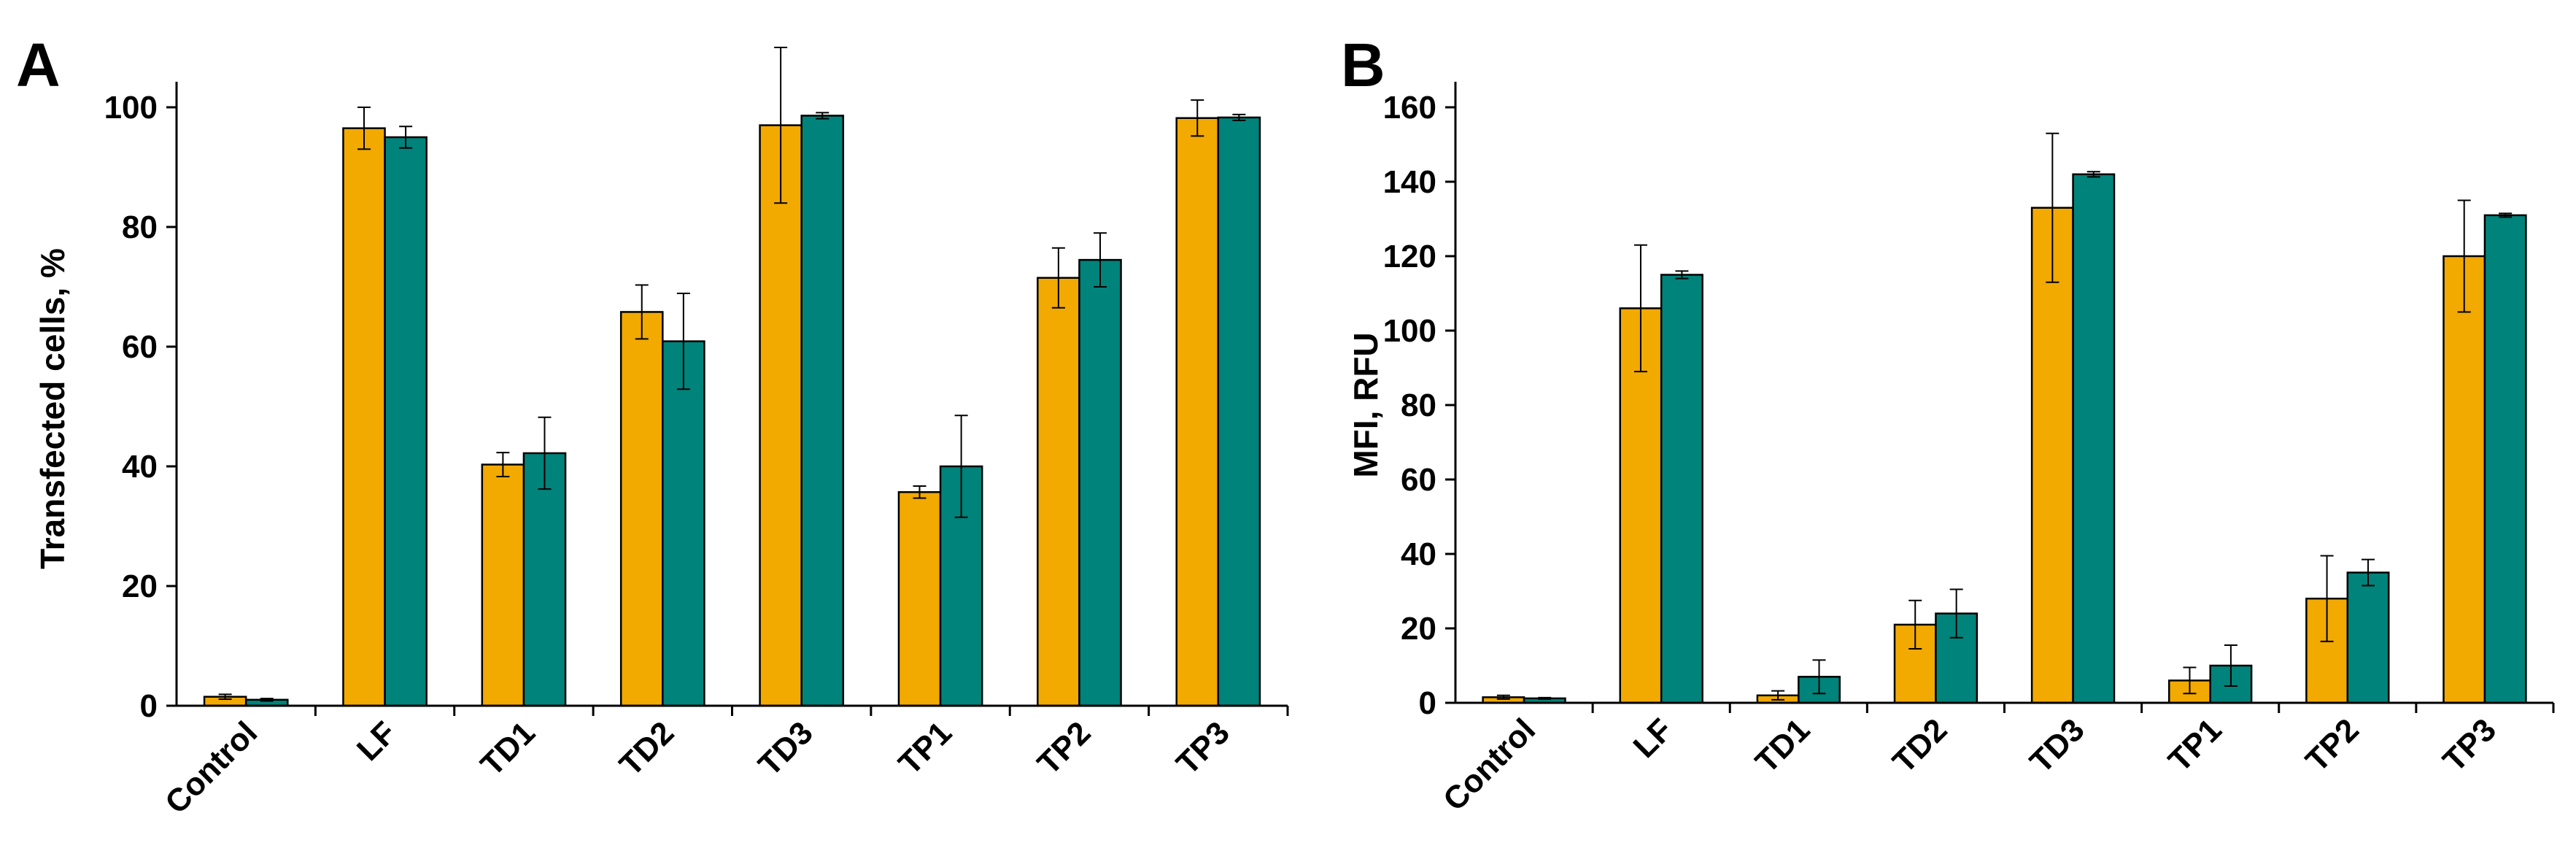  What do you see at coordinates (1418, 629) in the screenshot?
I see `panel-b-y-tick-label: 20` at bounding box center [1418, 629].